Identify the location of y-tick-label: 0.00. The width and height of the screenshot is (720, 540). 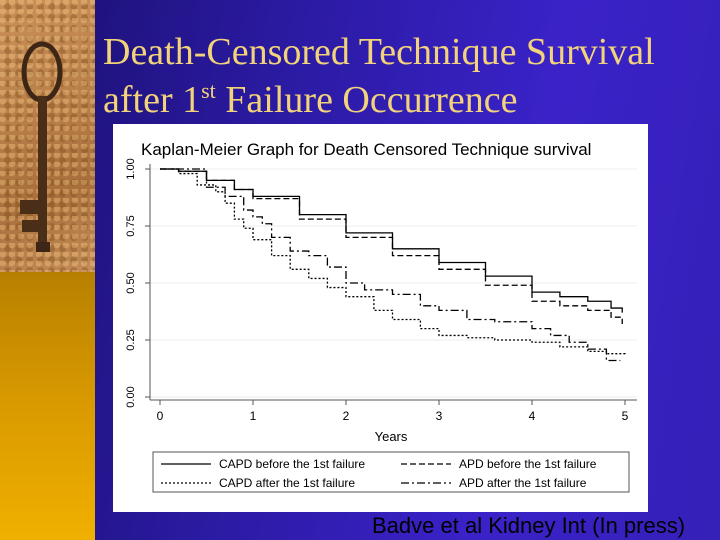
(131, 396).